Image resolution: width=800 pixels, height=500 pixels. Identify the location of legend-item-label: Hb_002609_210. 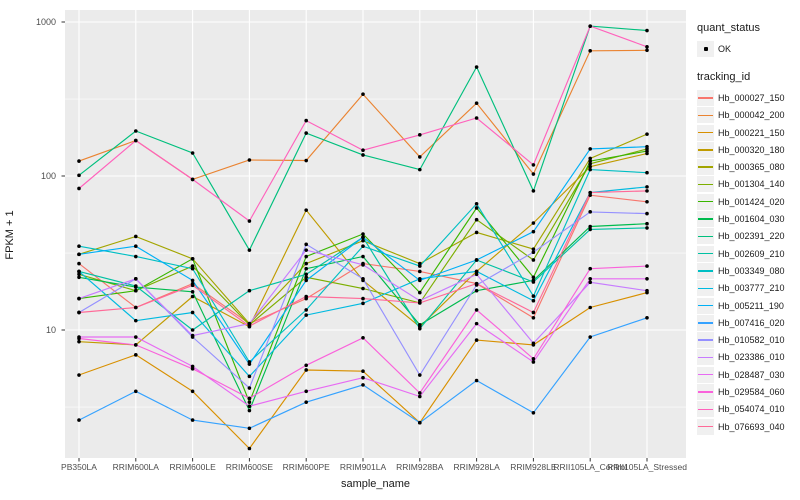
(751, 253).